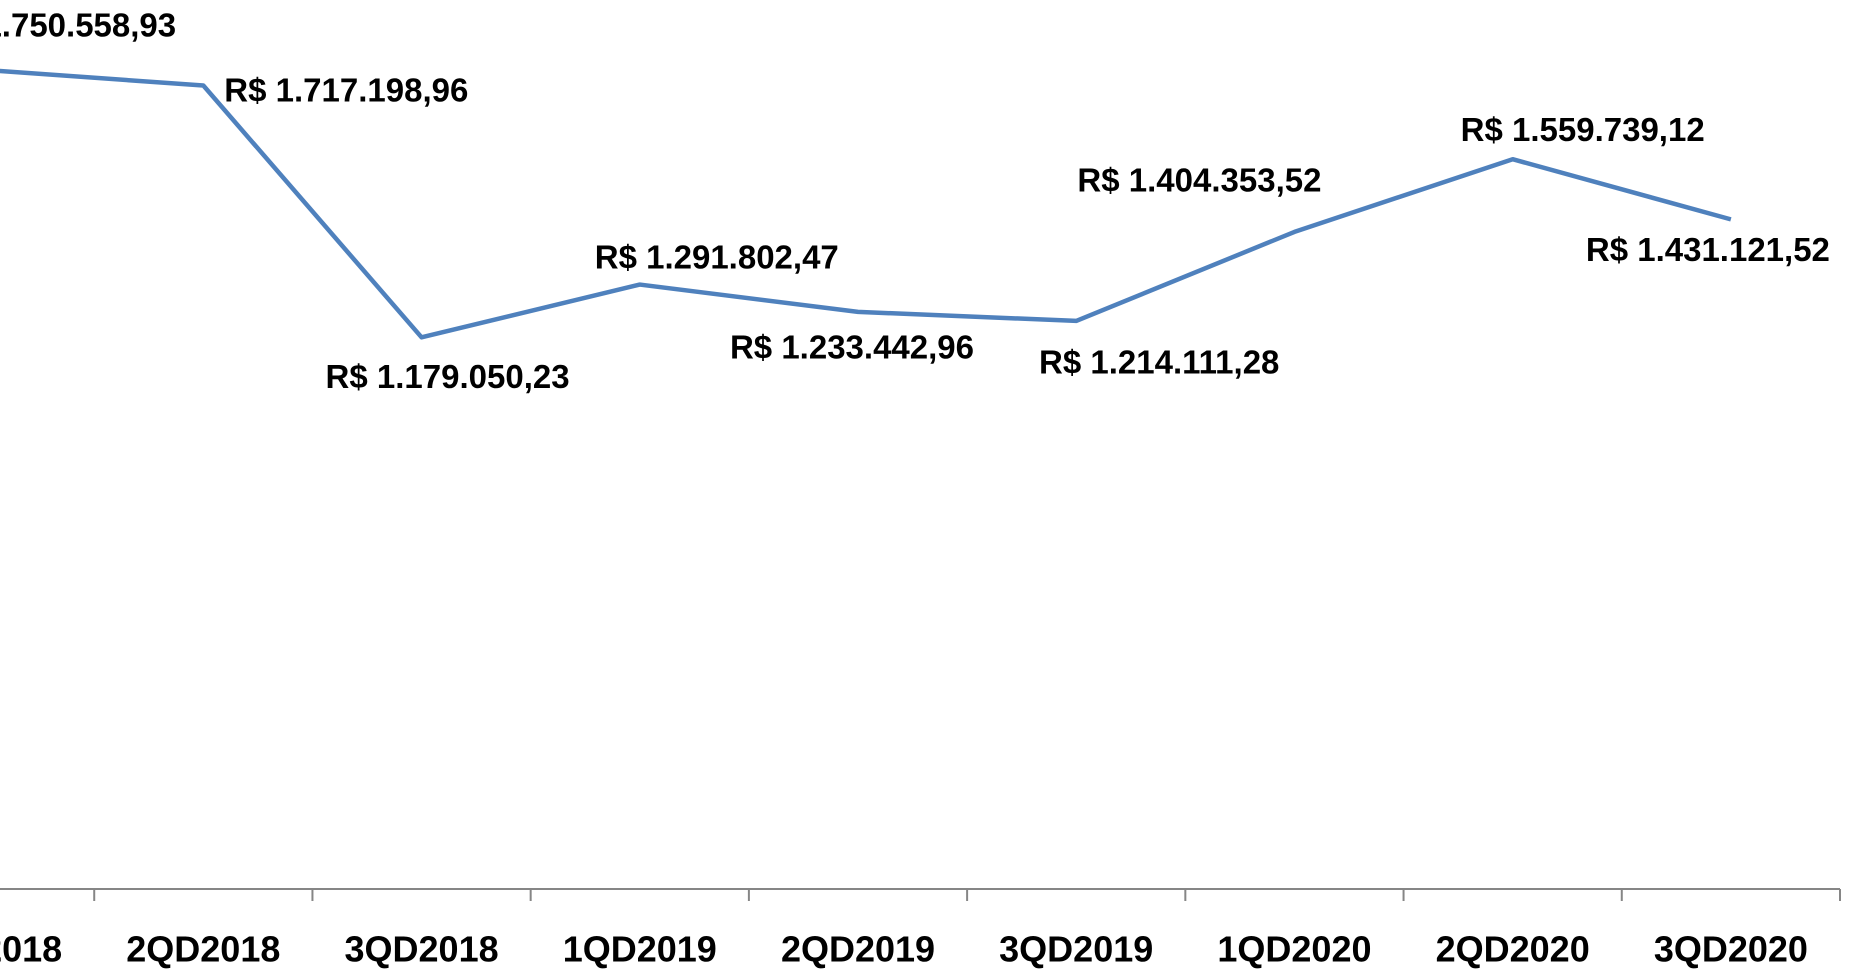 Image resolution: width=1863 pixels, height=973 pixels. I want to click on data-label: R$ 1.179.050,23, so click(448, 376).